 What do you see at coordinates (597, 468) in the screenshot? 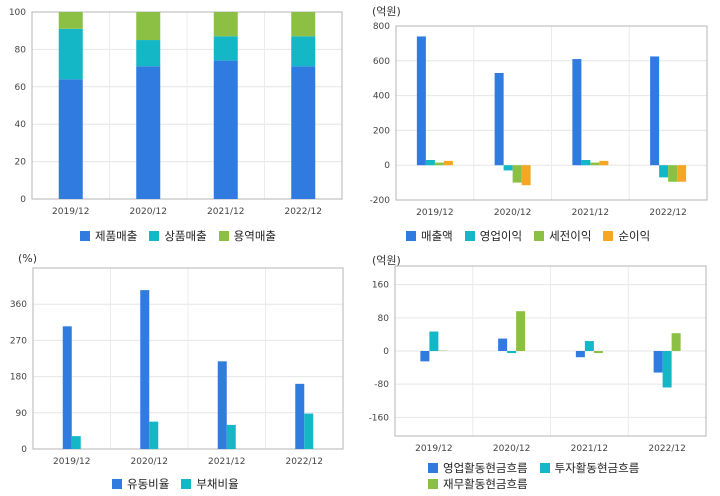
I see `legend-label: 투자활동현금흐름` at bounding box center [597, 468].